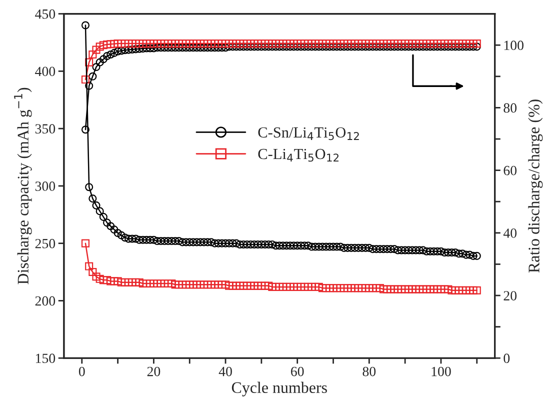  What do you see at coordinates (507, 359) in the screenshot?
I see `y2-tick-label: 0` at bounding box center [507, 359].